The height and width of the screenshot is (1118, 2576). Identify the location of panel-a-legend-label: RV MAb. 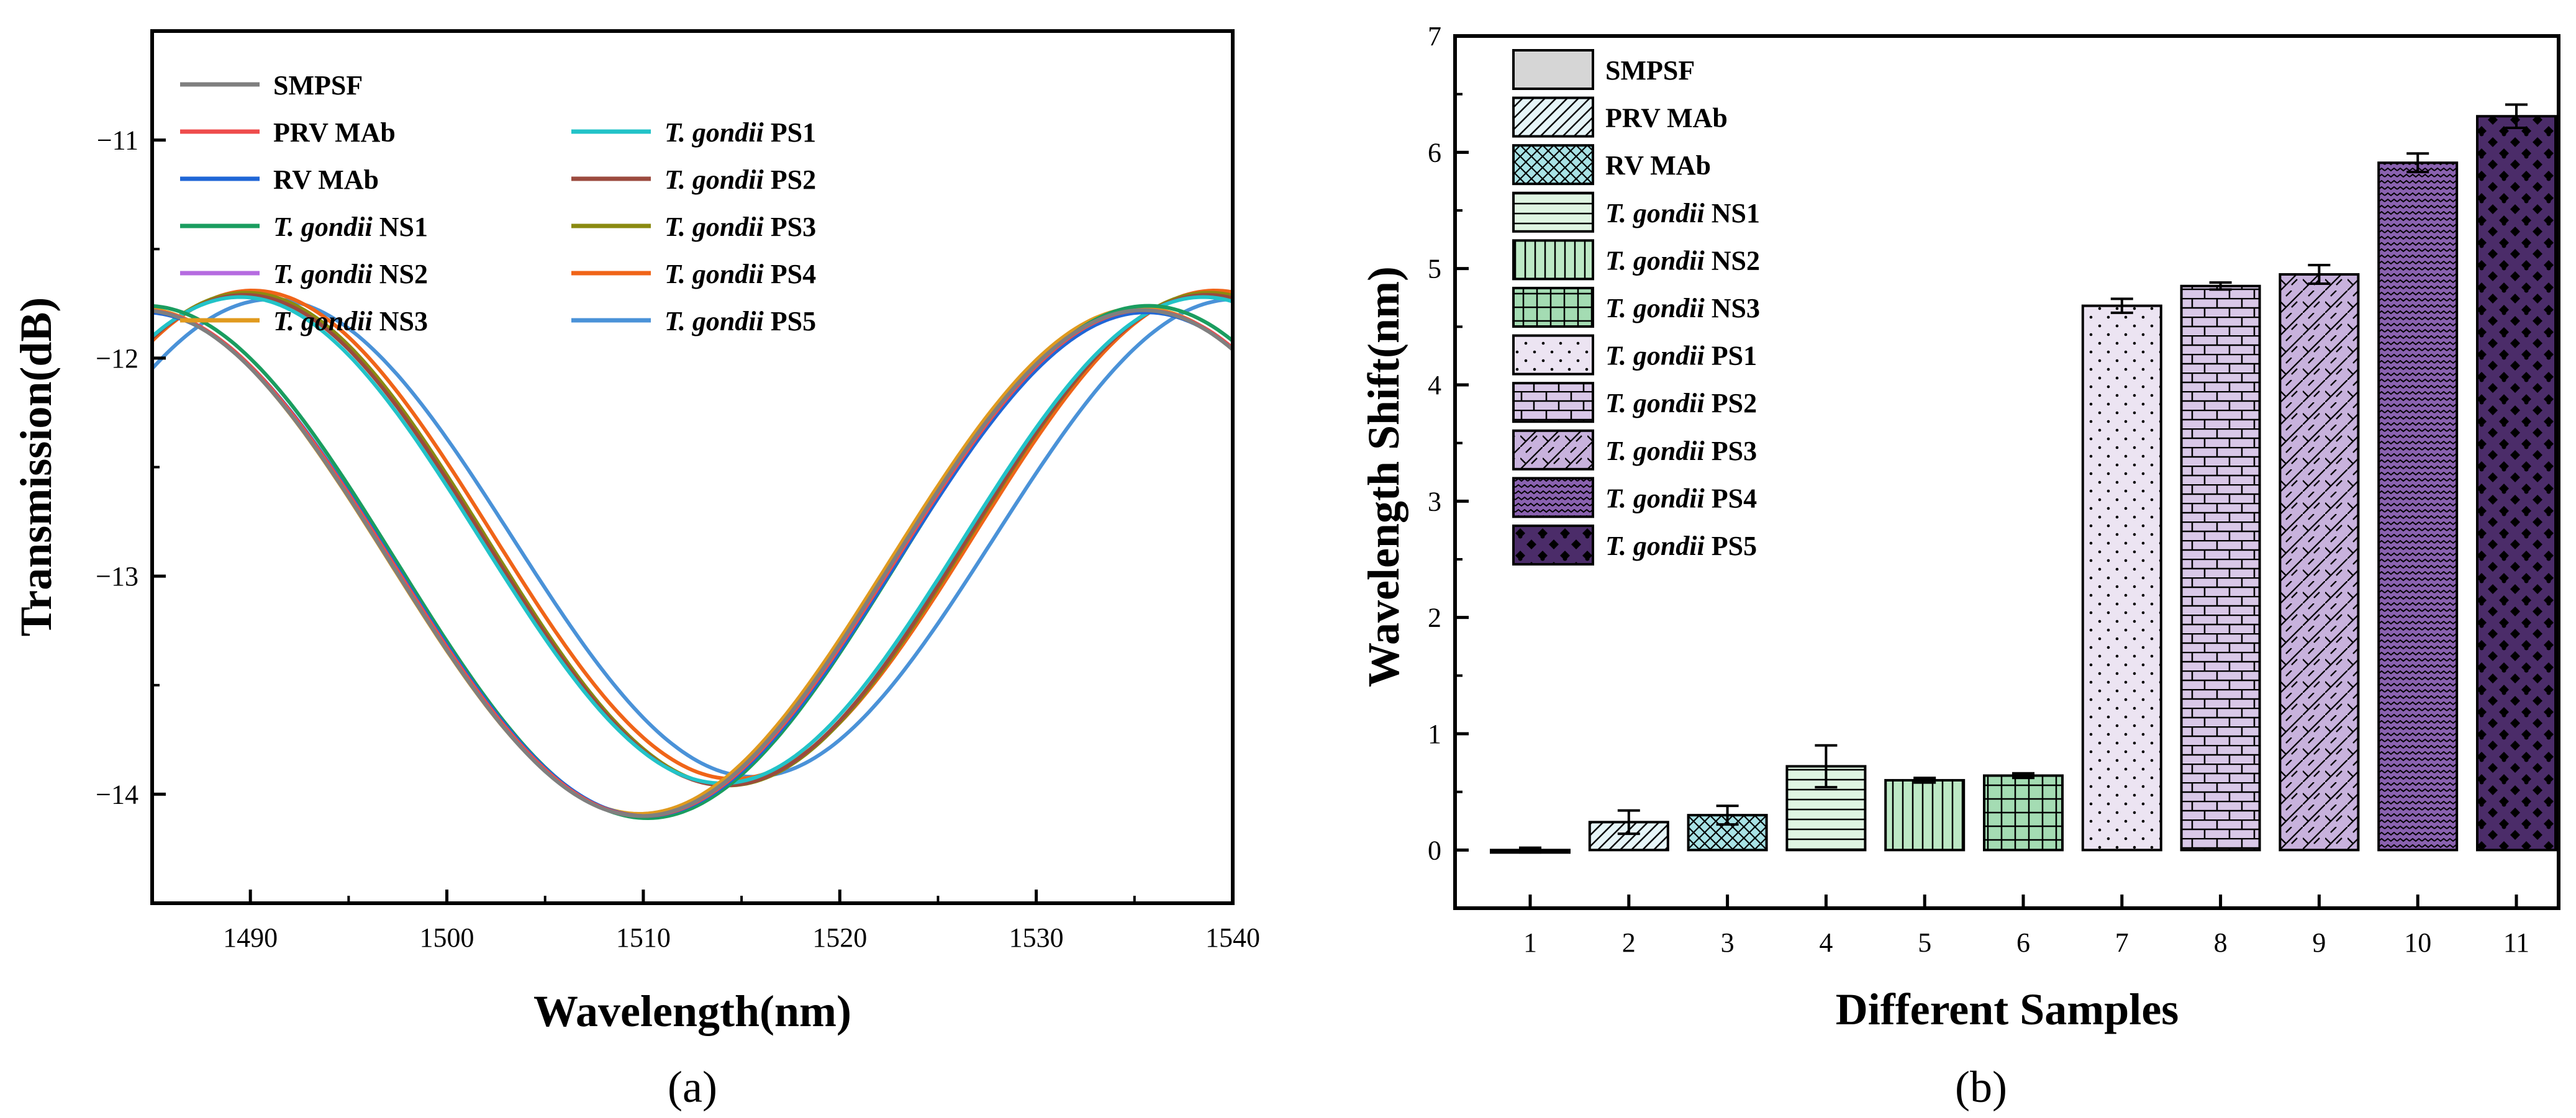
(326, 180).